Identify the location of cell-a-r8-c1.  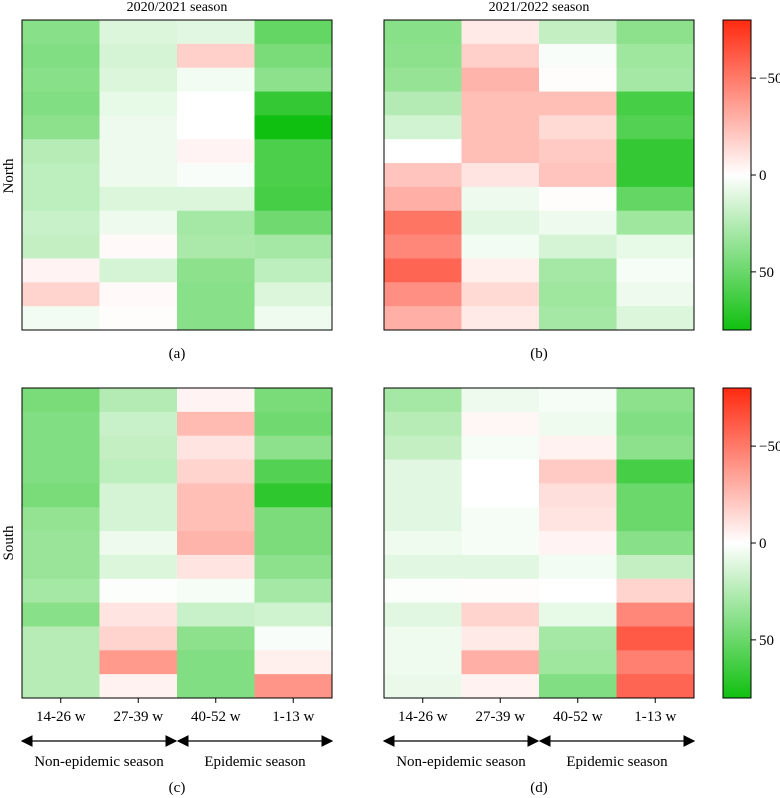
(138, 223).